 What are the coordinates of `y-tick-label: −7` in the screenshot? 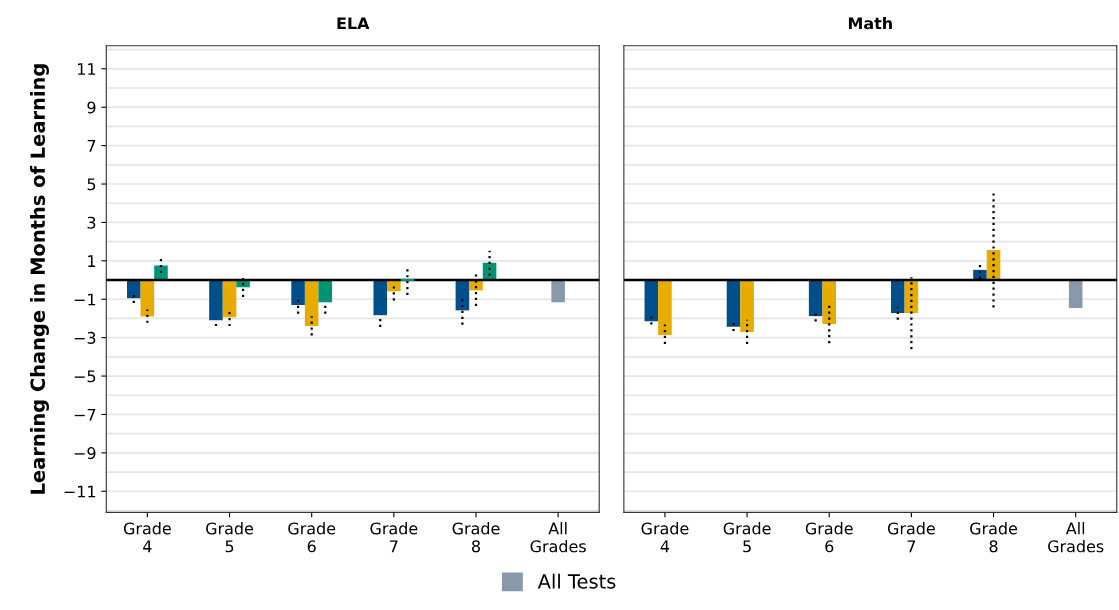 It's located at (85, 414).